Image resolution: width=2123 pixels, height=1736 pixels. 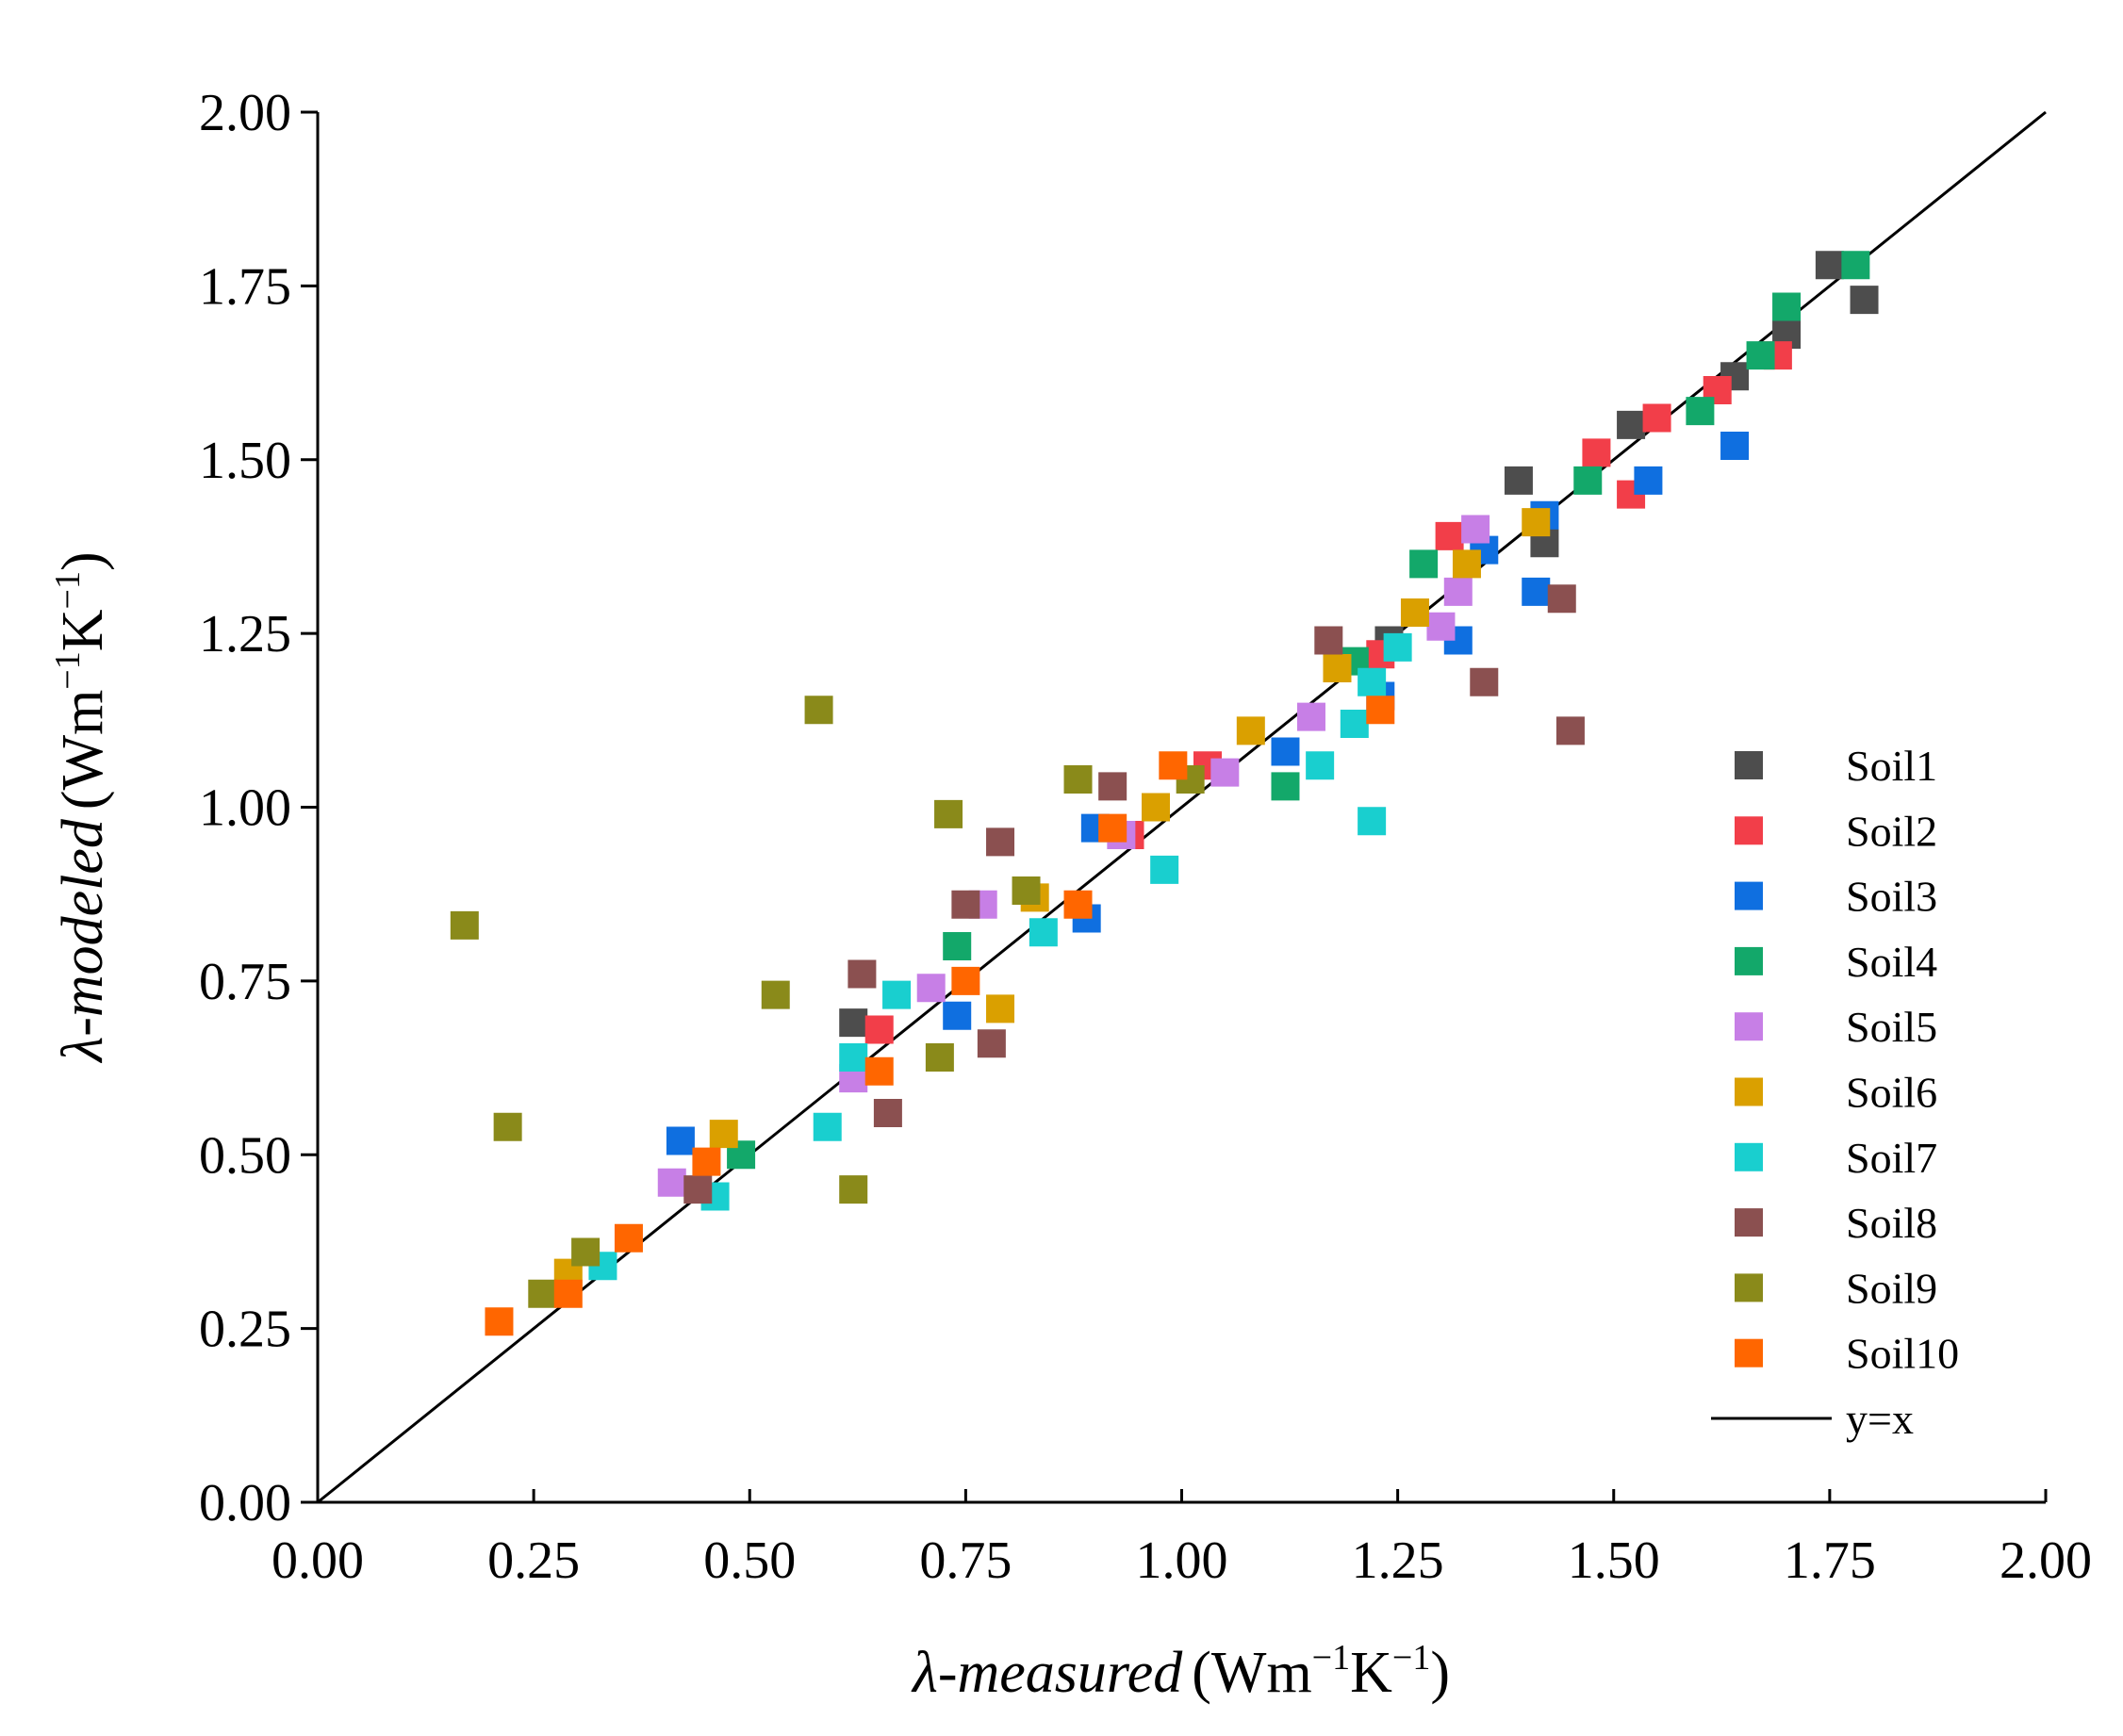 I want to click on x-axis-title-unit2: K, so click(x=1371, y=1673).